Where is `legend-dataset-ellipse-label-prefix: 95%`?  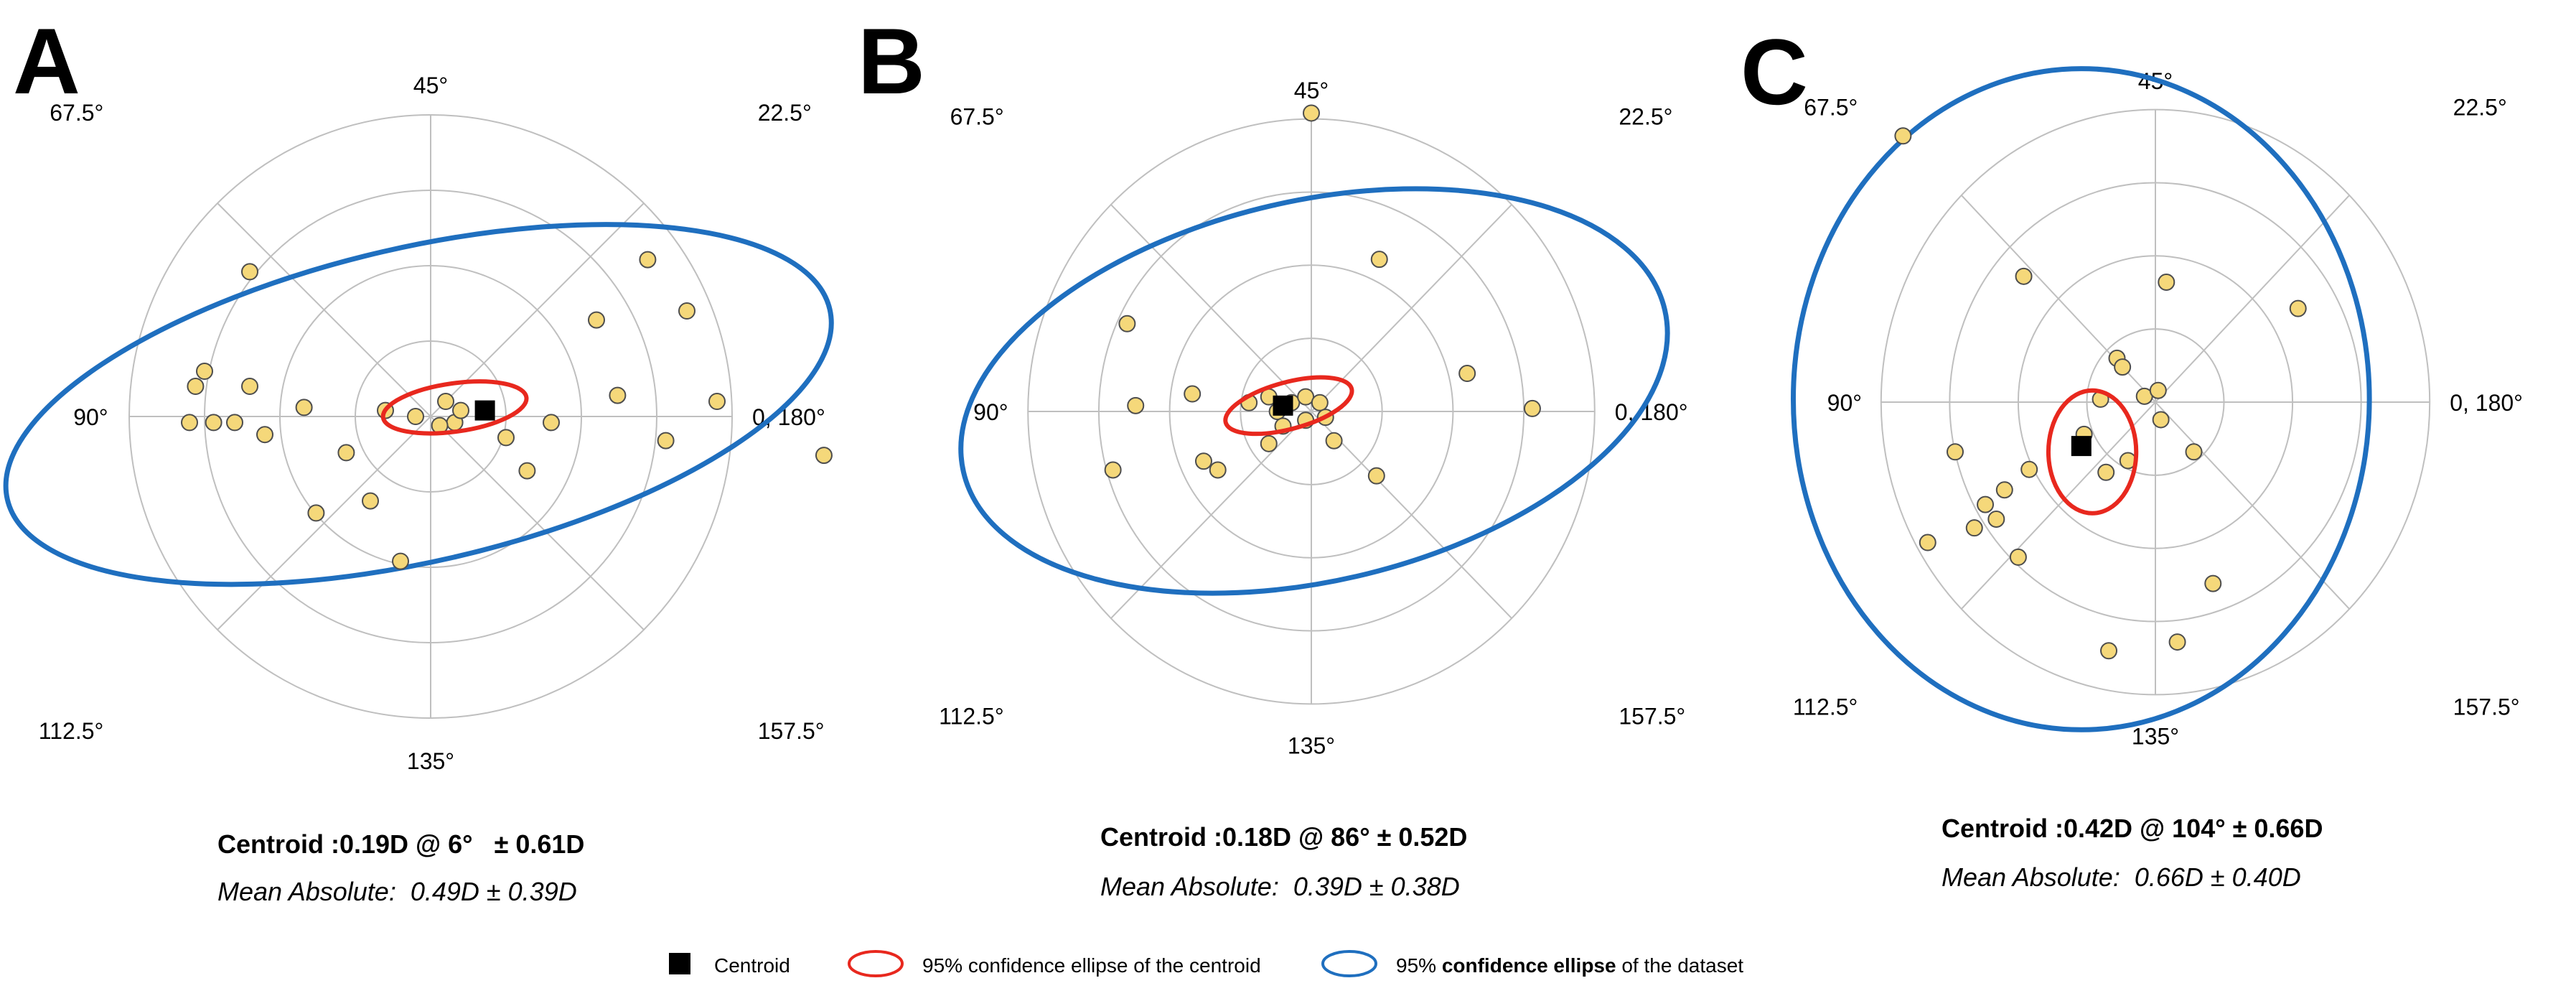
legend-dataset-ellipse-label-prefix: 95% is located at coordinates (1419, 965).